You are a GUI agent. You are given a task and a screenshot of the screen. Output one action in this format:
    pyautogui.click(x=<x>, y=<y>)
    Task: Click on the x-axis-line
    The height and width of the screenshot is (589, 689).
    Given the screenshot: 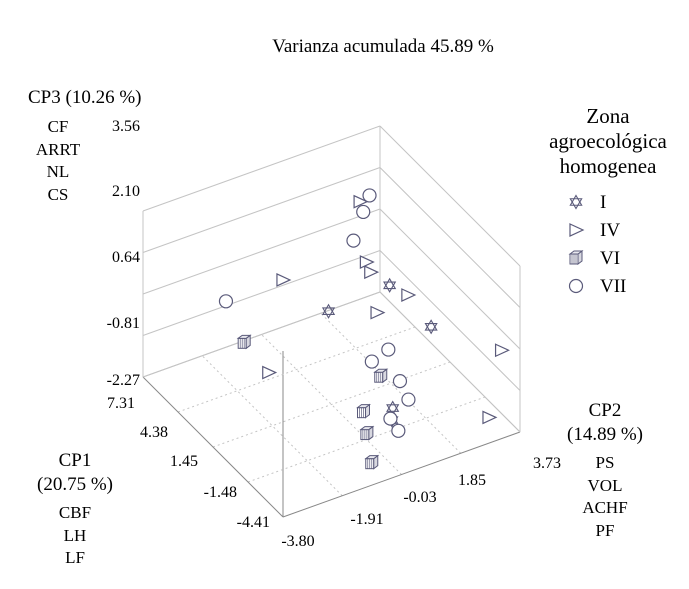 What is the action you would take?
    pyautogui.click(x=213, y=447)
    